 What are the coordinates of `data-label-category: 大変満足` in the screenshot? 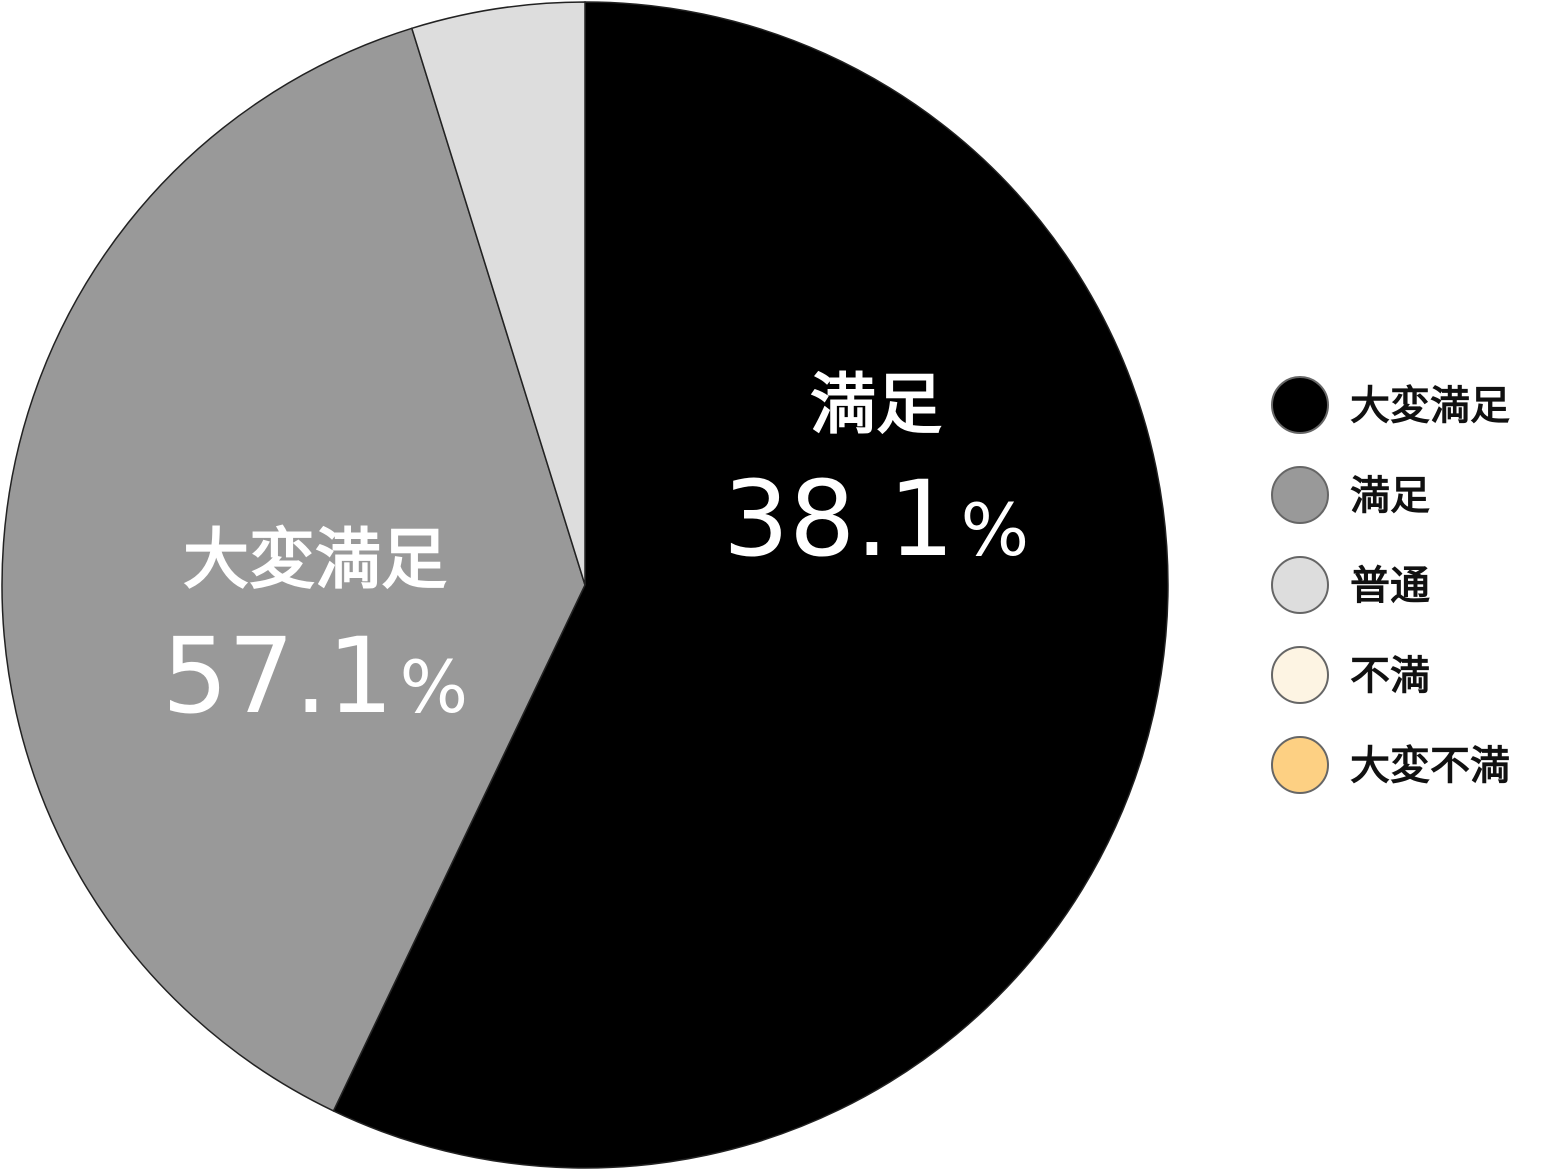 It's located at (315, 559).